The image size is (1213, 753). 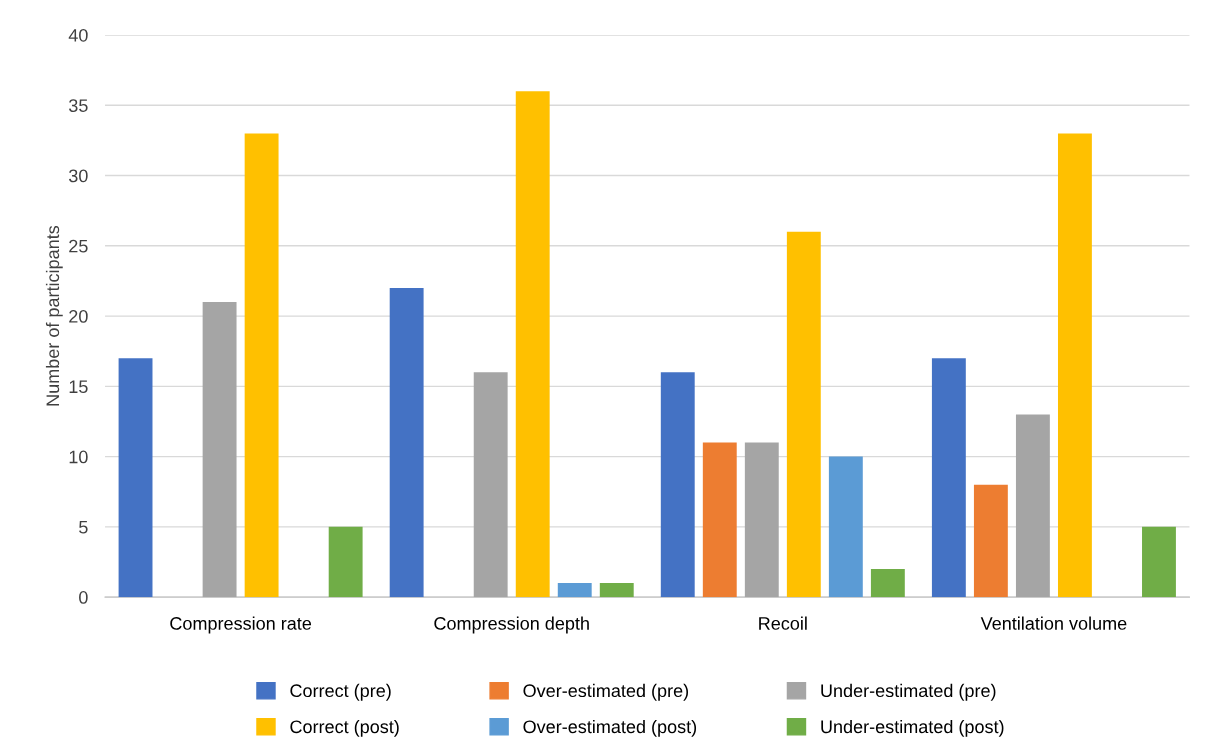 What do you see at coordinates (606, 692) in the screenshot?
I see `legend-label: Over-estimated (pre)` at bounding box center [606, 692].